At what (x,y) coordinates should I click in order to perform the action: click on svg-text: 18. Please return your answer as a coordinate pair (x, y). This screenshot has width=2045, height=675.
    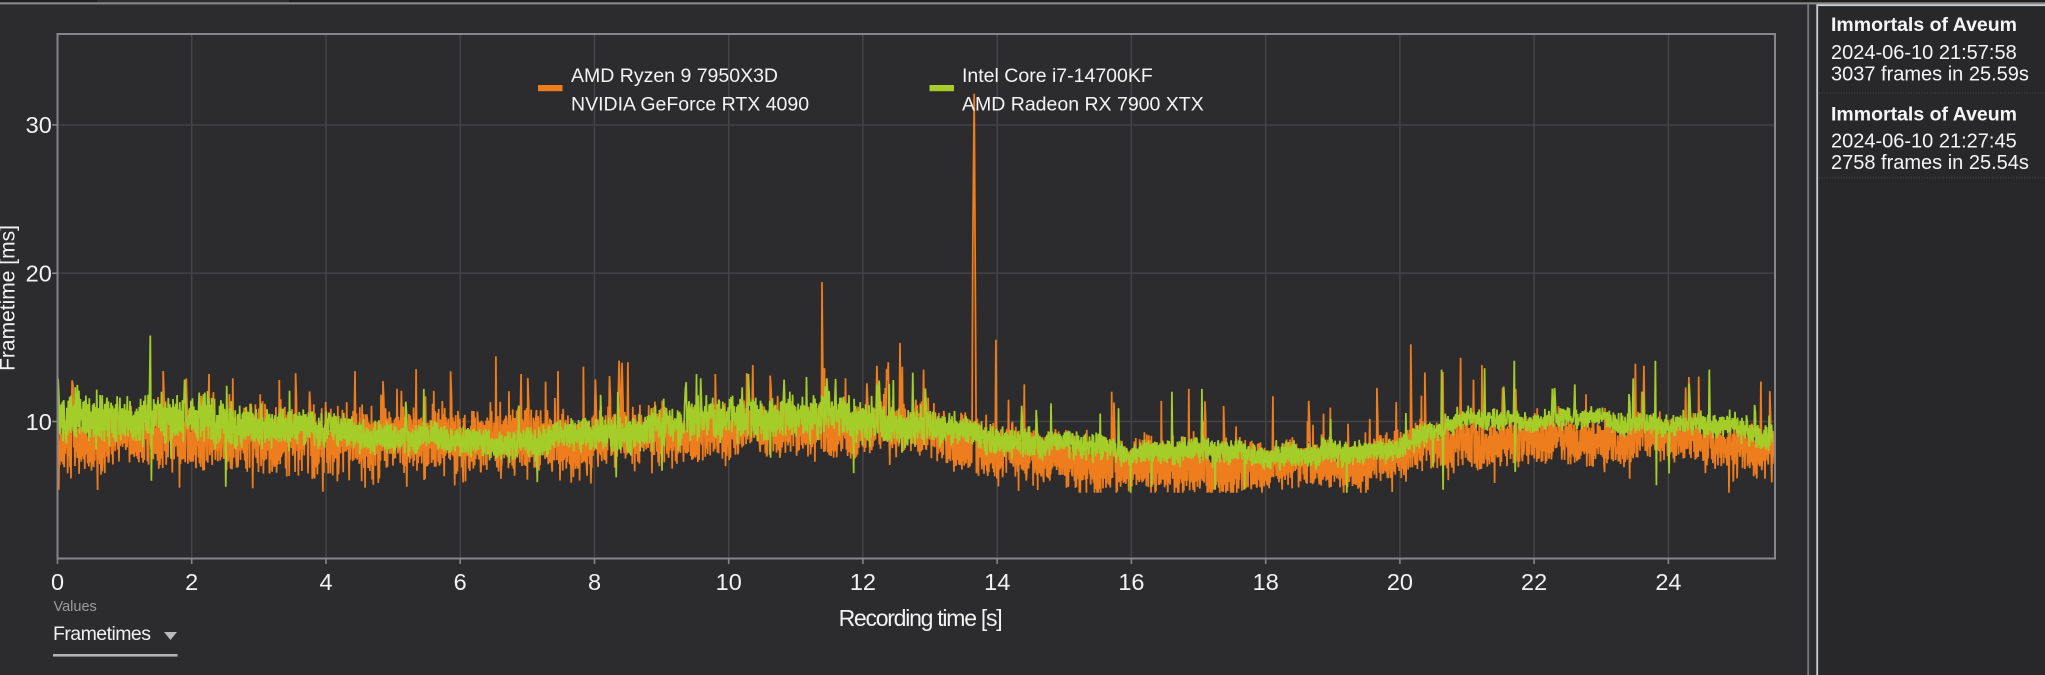
    Looking at the image, I should click on (1266, 582).